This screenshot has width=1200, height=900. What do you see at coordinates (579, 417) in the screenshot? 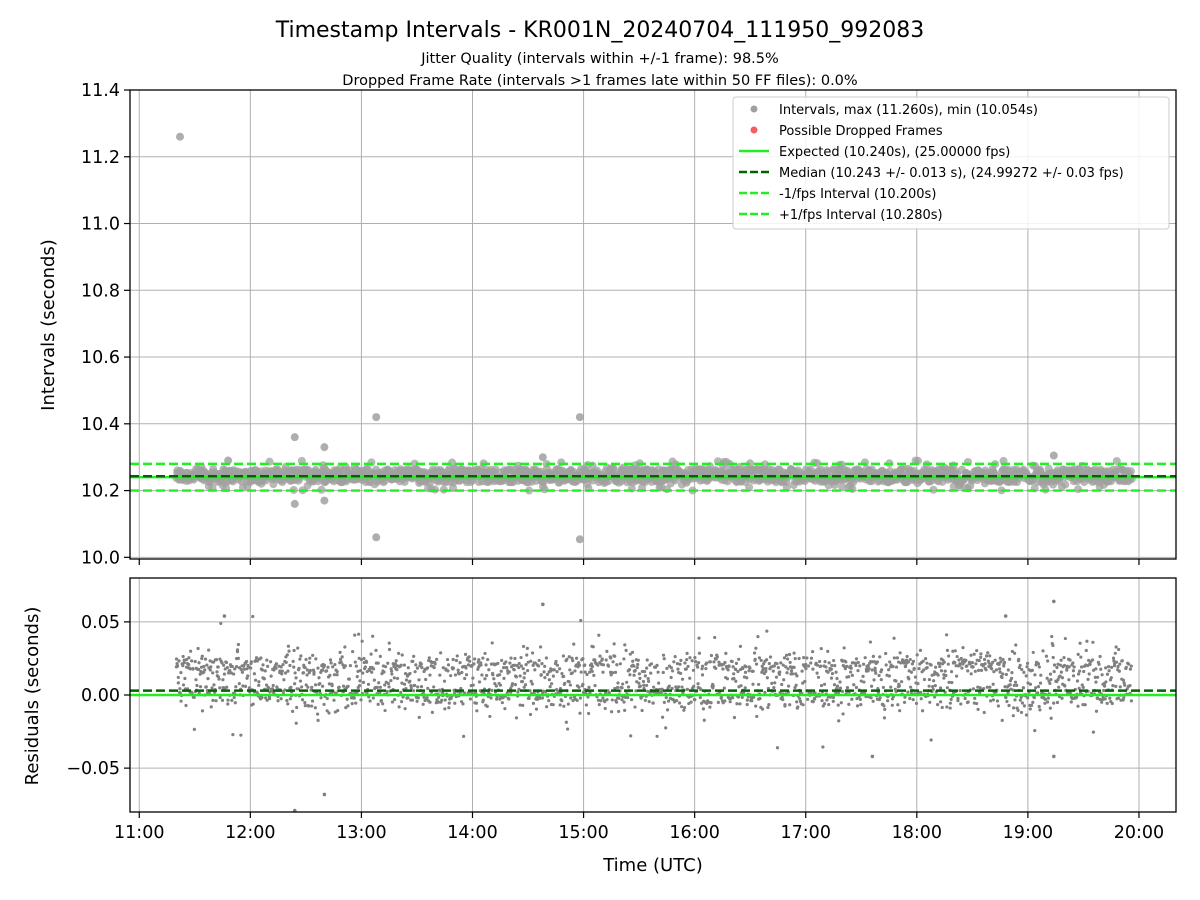
I see `interval-outlier-point` at bounding box center [579, 417].